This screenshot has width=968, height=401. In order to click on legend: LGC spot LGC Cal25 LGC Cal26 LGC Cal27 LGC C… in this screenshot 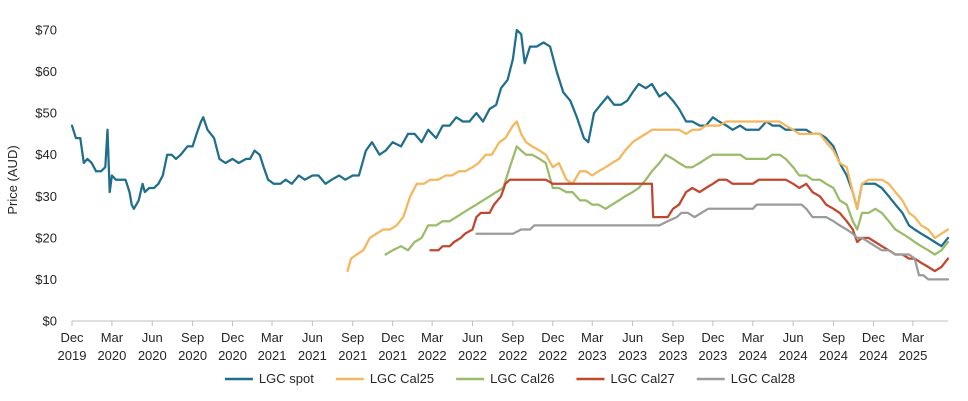, I will do `click(509, 378)`.